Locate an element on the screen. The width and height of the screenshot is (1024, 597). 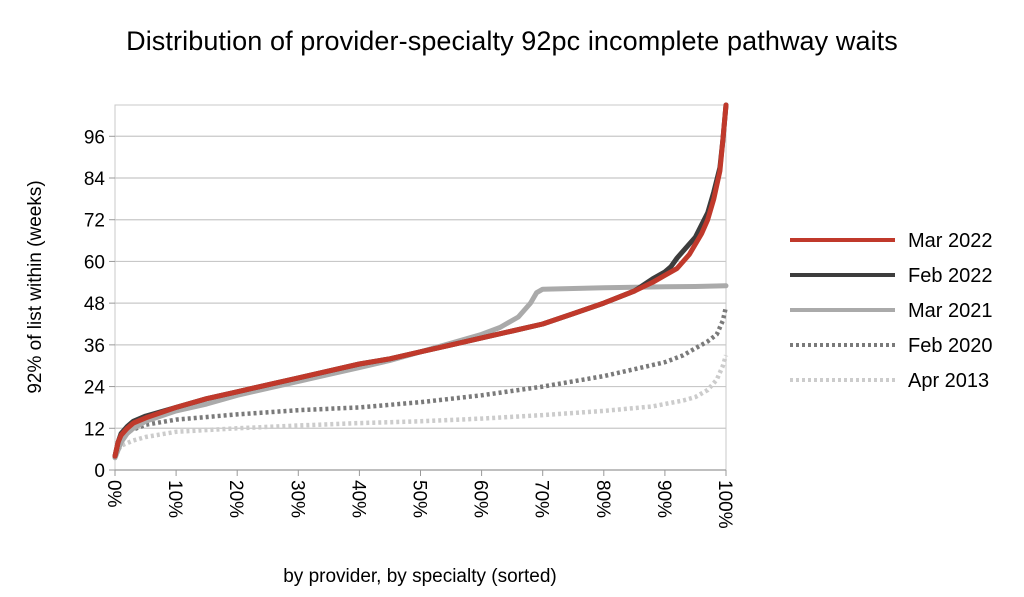
y-tick-label: 72 is located at coordinates (94, 221).